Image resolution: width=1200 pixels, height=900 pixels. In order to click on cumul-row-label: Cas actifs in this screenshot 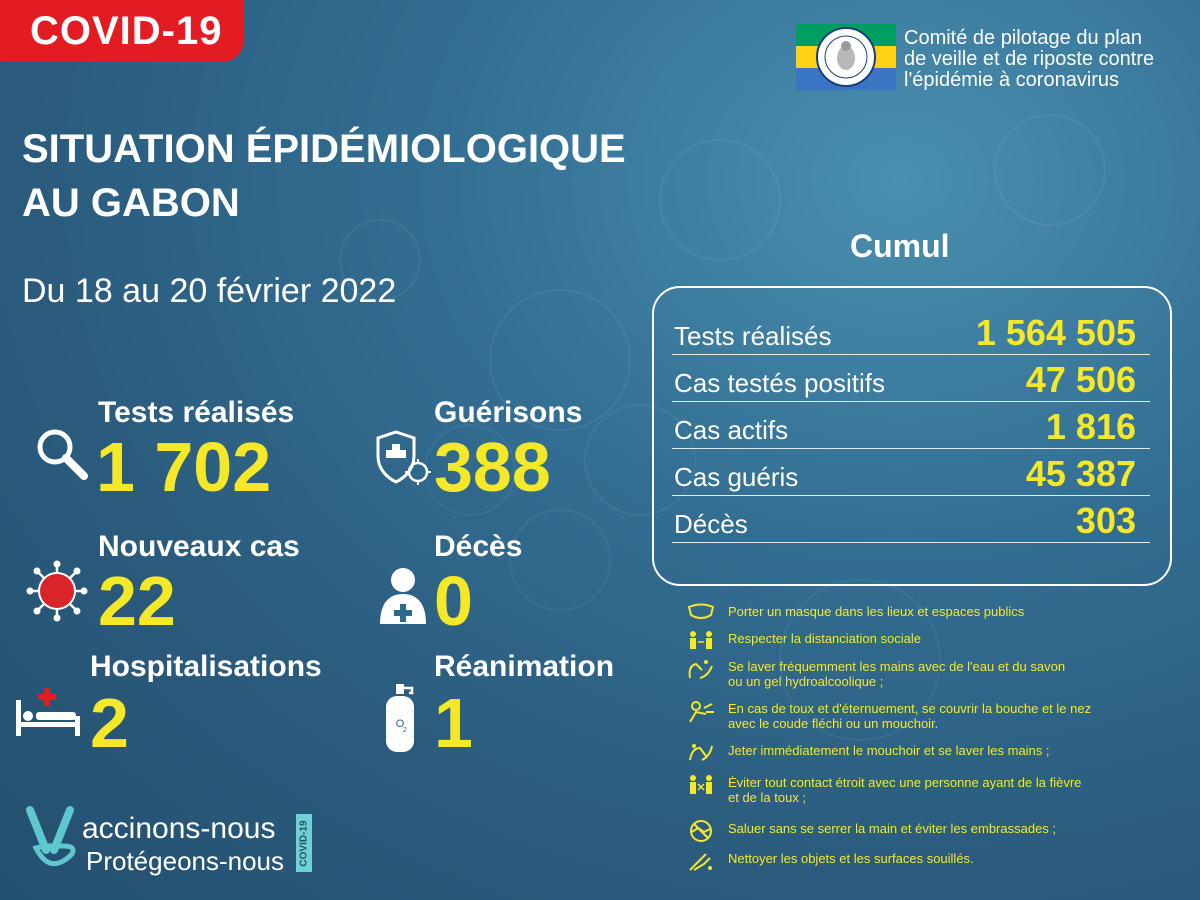, I will do `click(731, 430)`.